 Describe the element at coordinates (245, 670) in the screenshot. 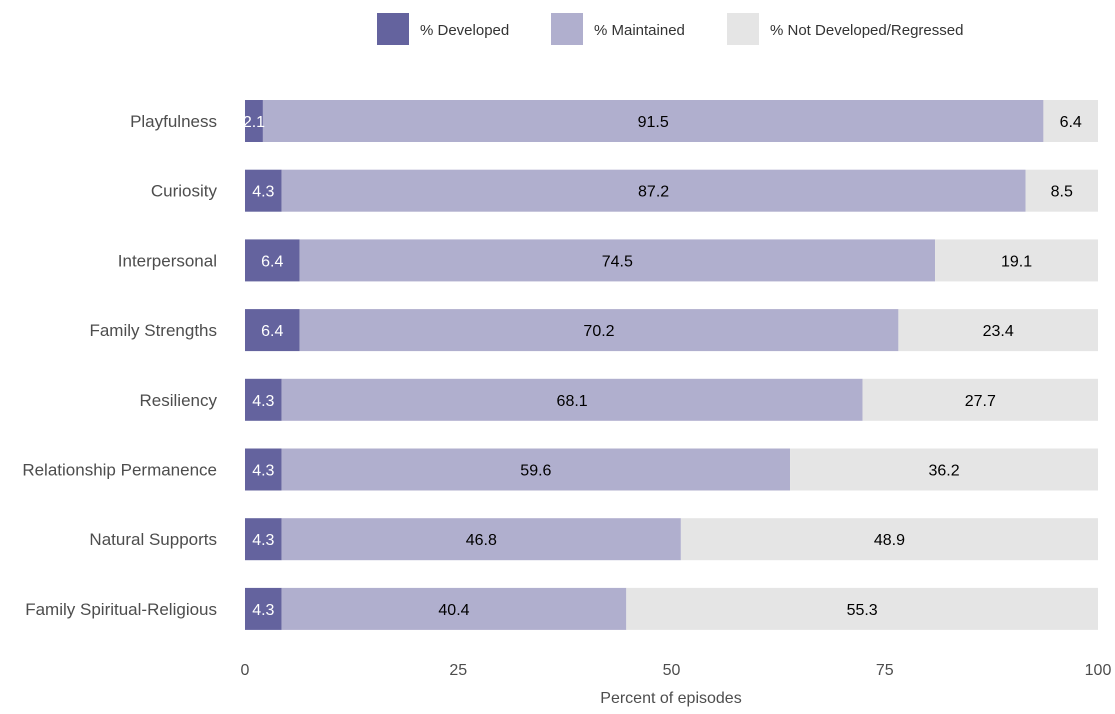

I see `x-tick-0: 0` at that location.